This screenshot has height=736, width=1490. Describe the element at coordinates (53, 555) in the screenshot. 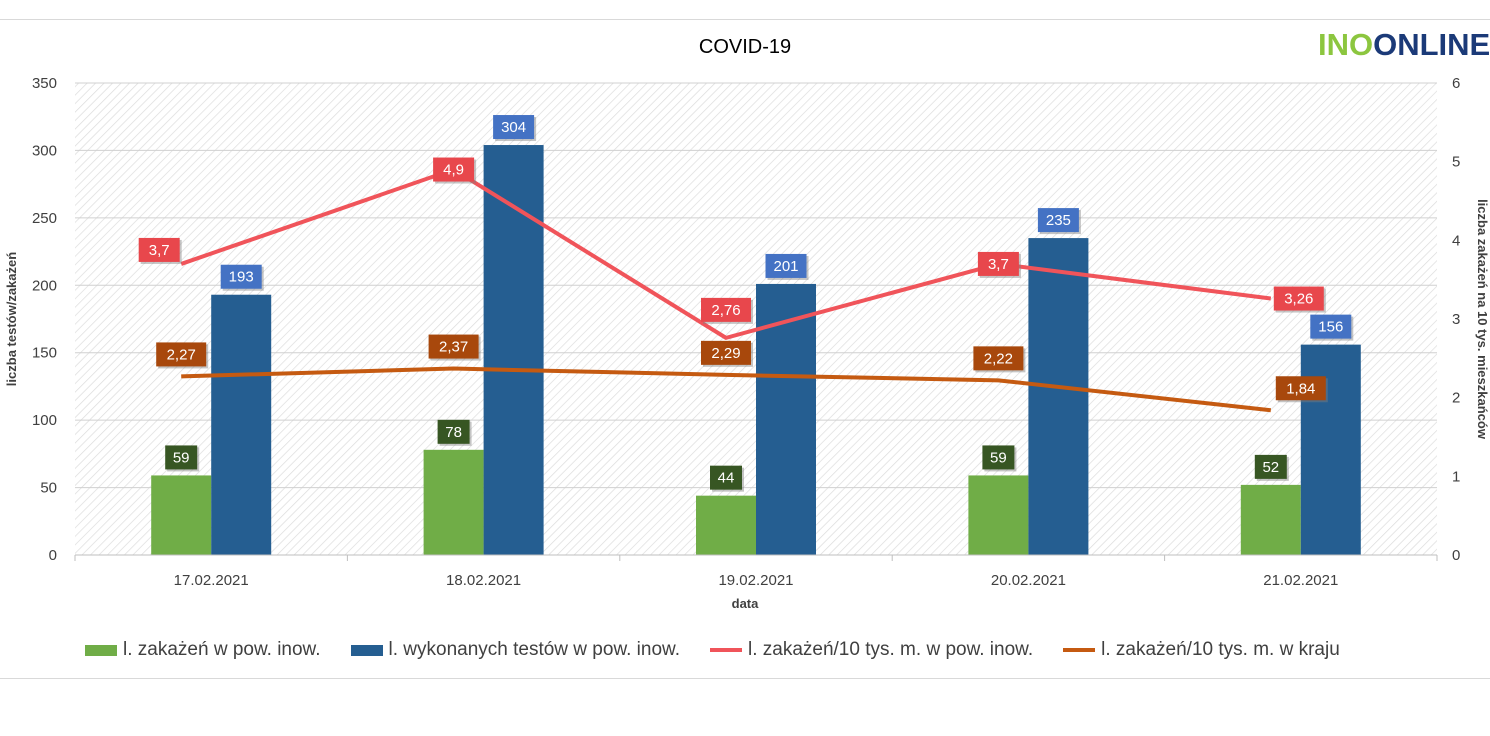

I see `y-tick-left: 0` at that location.